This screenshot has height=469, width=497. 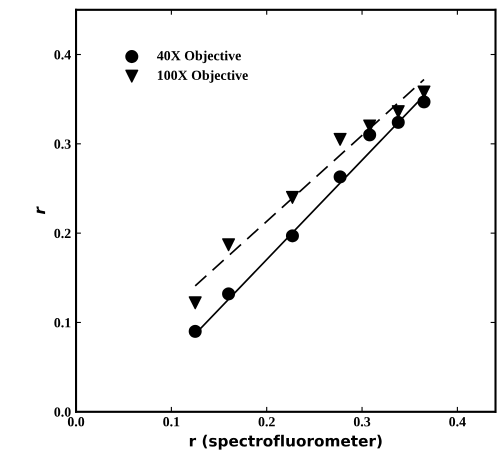 What do you see at coordinates (62, 233) in the screenshot?
I see `y-tick-label: 0.2` at bounding box center [62, 233].